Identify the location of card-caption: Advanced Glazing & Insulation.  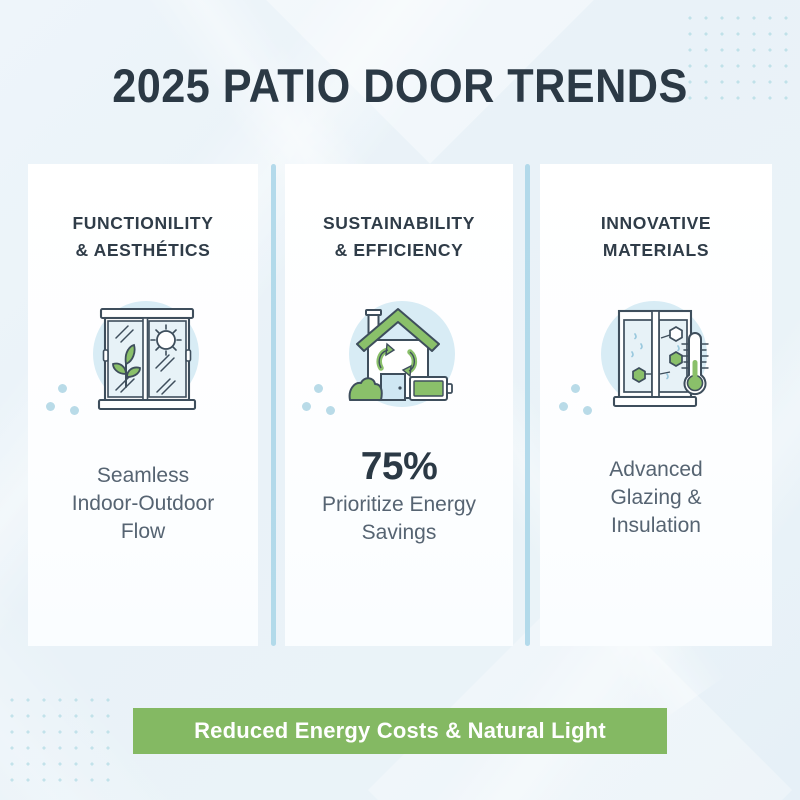
(656, 498).